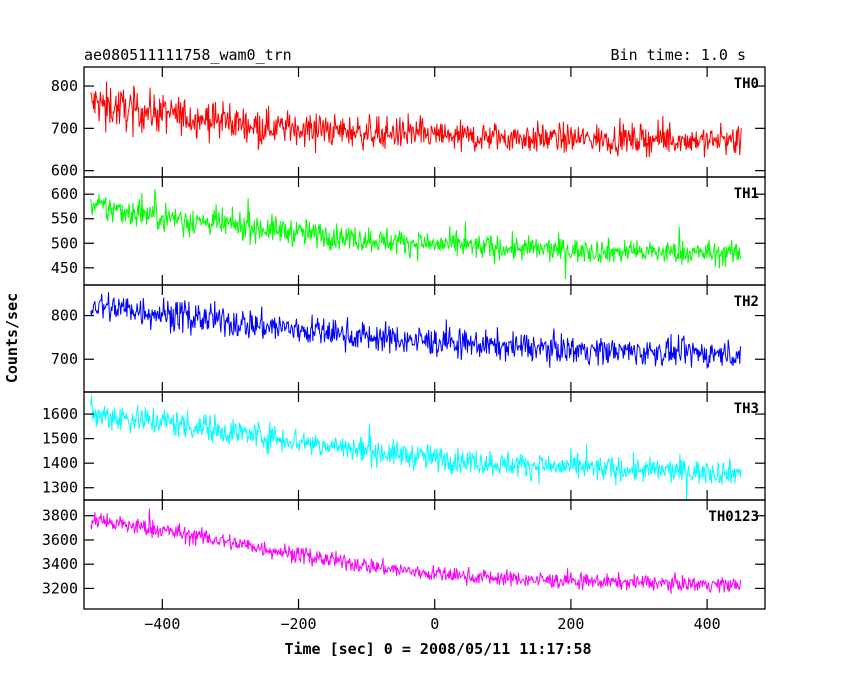  I want to click on series-line-th1, so click(416, 234).